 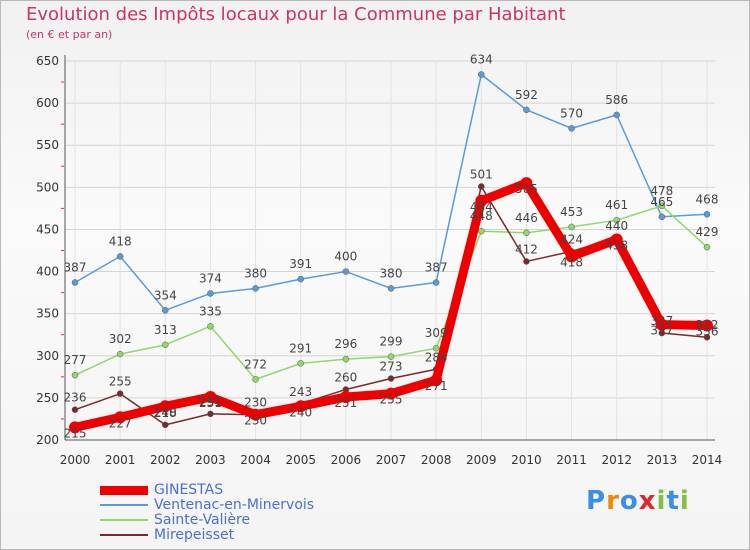 I want to click on x-tick-label: 2008, so click(x=436, y=460).